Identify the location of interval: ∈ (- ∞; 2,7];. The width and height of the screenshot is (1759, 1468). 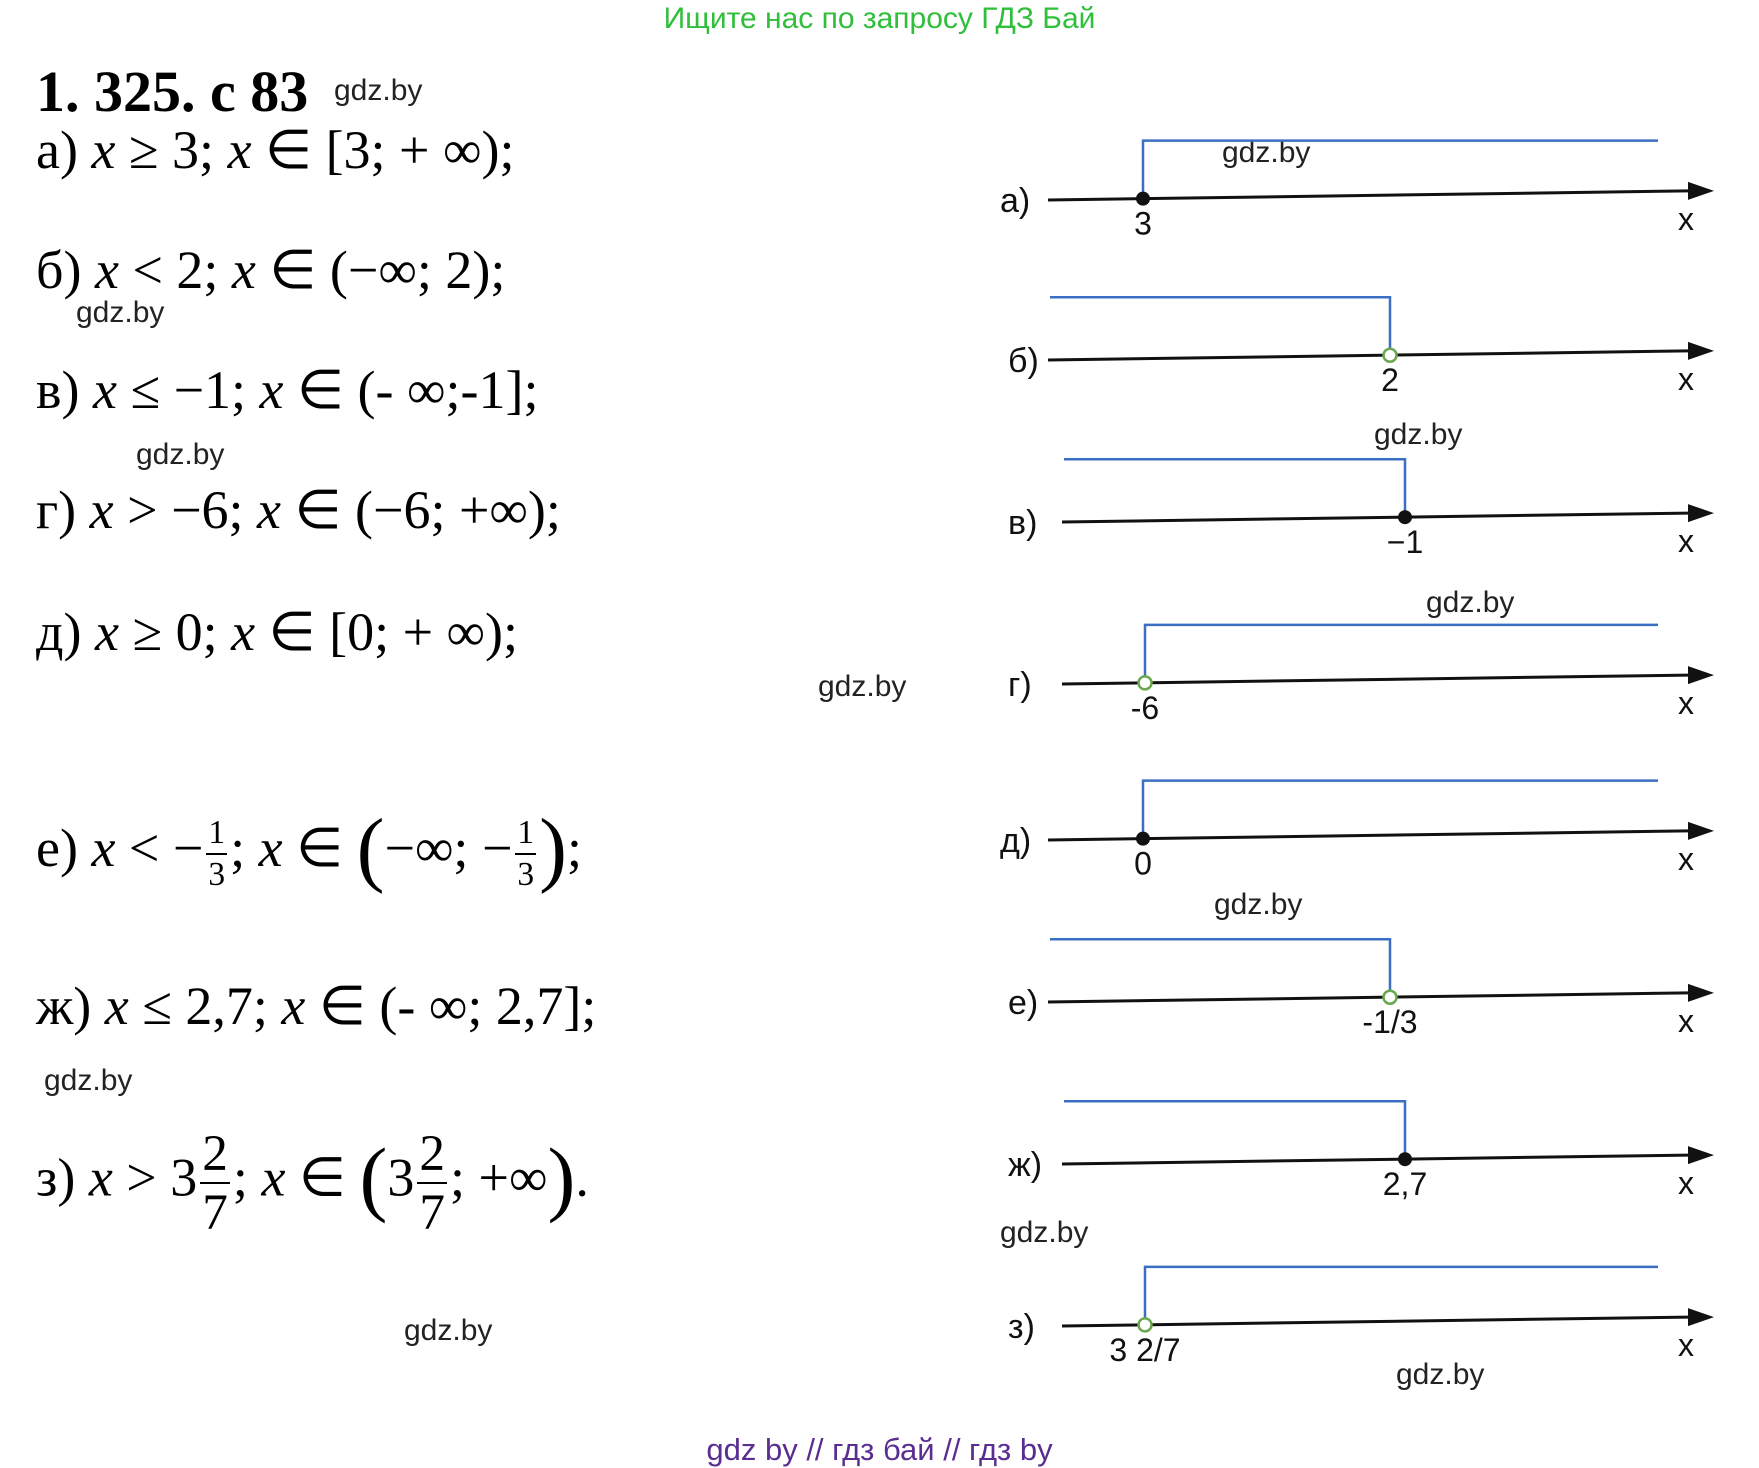
(451, 1006).